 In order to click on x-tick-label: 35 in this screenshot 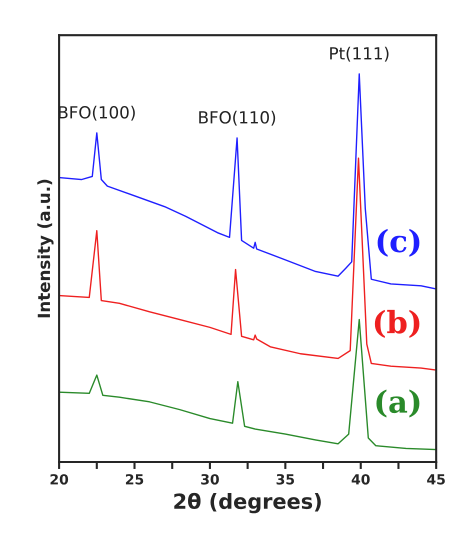, I will do `click(285, 479)`.